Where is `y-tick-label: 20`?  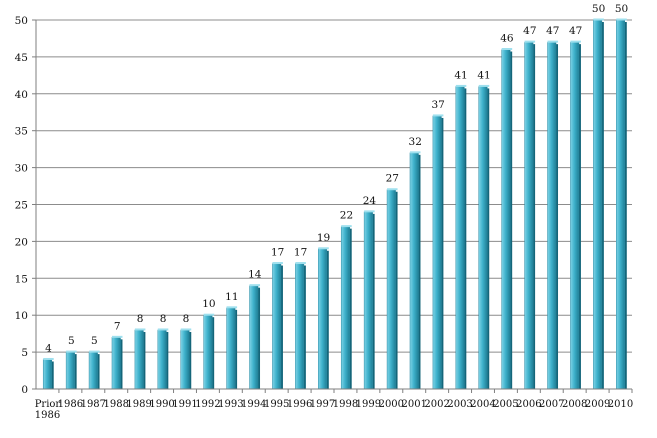 y-tick-label: 20 is located at coordinates (21, 242).